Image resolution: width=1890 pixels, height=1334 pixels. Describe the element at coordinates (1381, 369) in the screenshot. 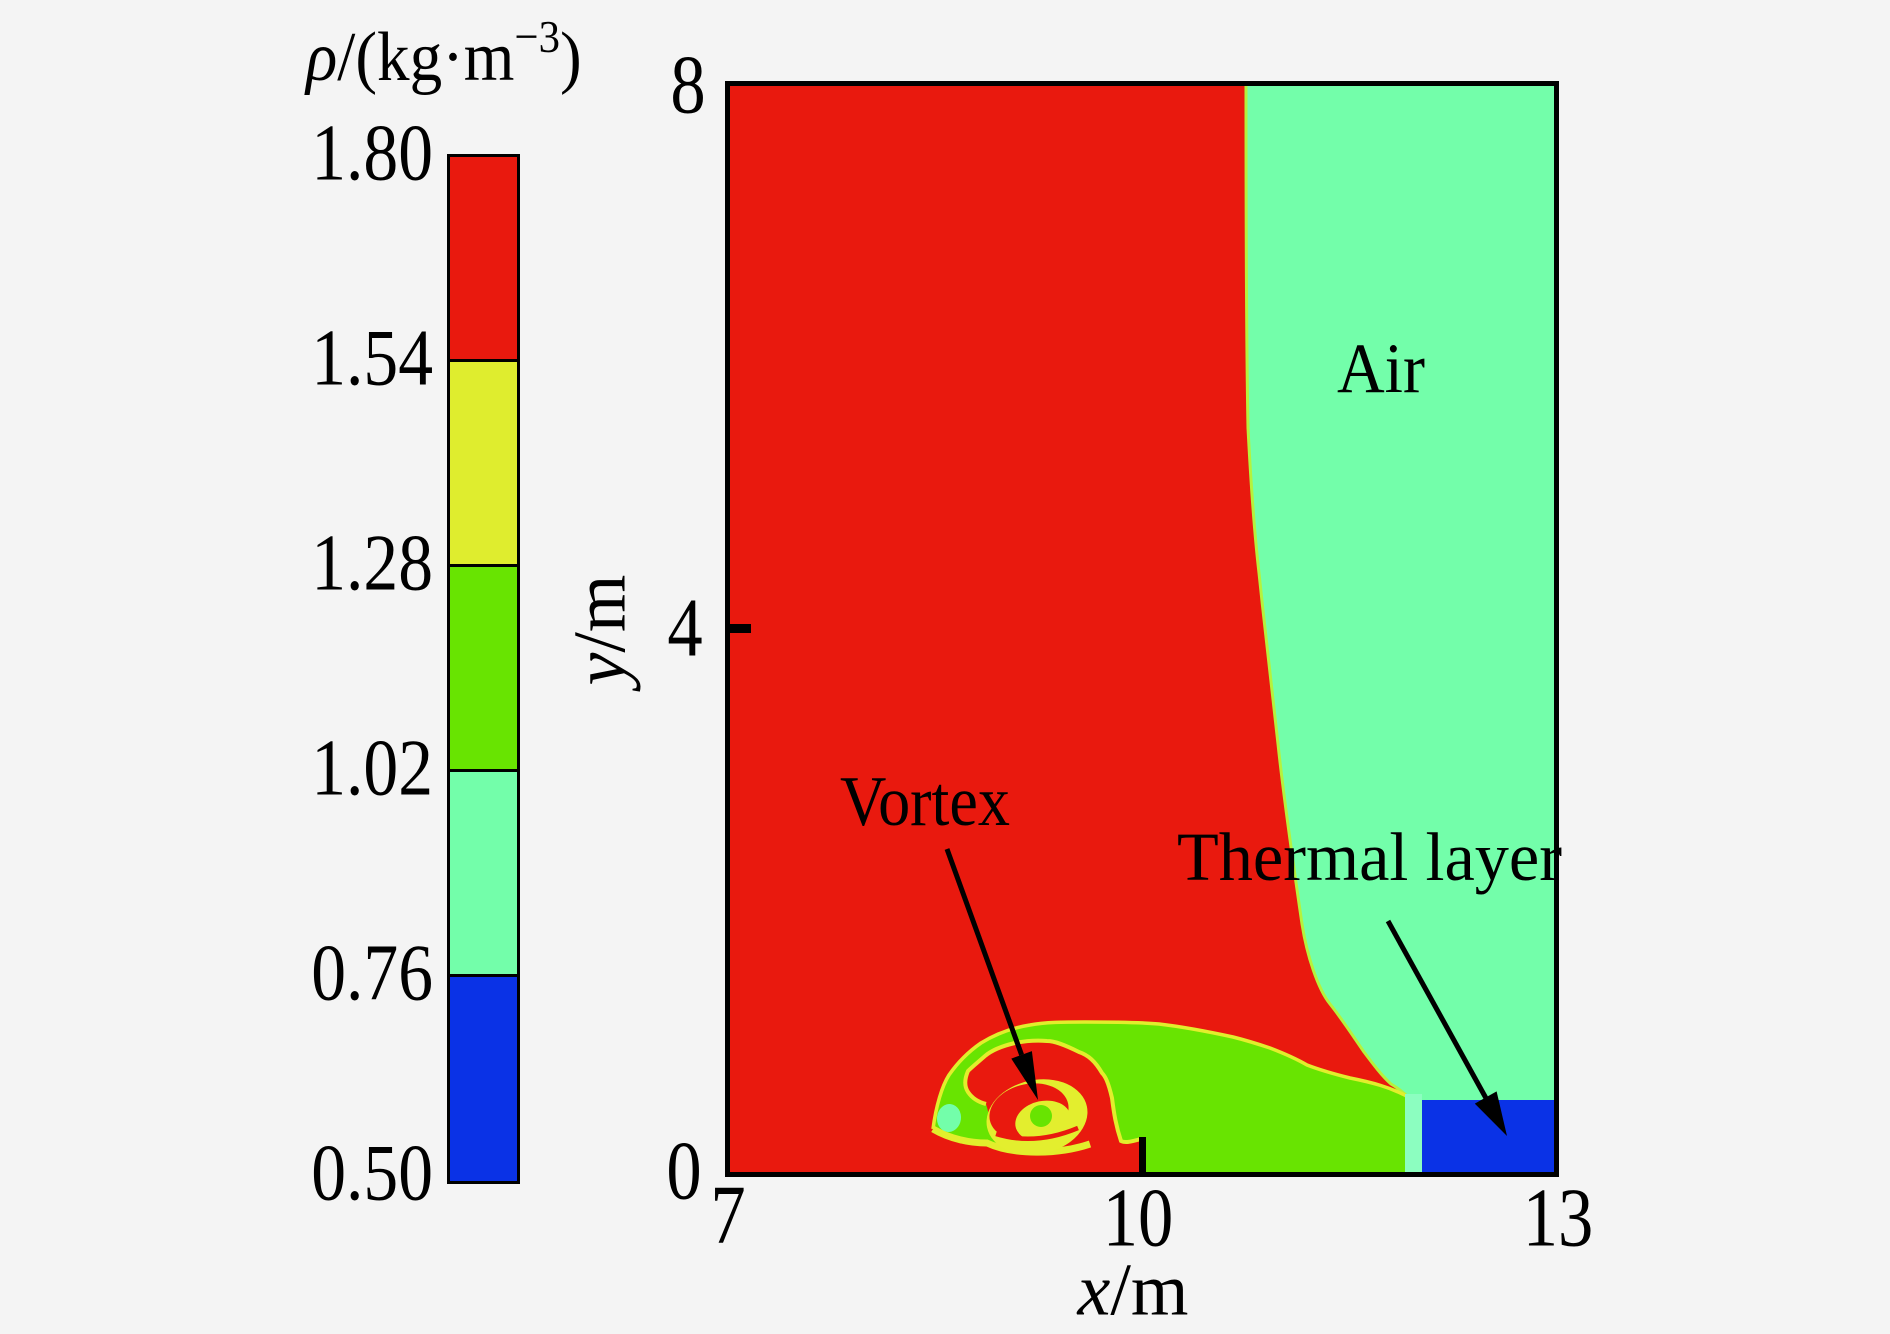

I see `svg-text: Air` at that location.